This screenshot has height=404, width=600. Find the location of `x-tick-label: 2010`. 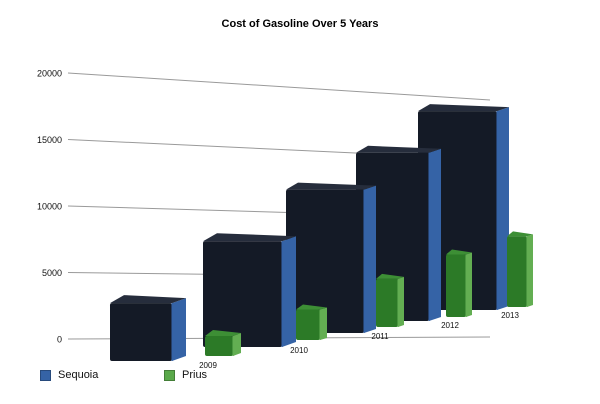

x-tick-label: 2010 is located at coordinates (299, 350).